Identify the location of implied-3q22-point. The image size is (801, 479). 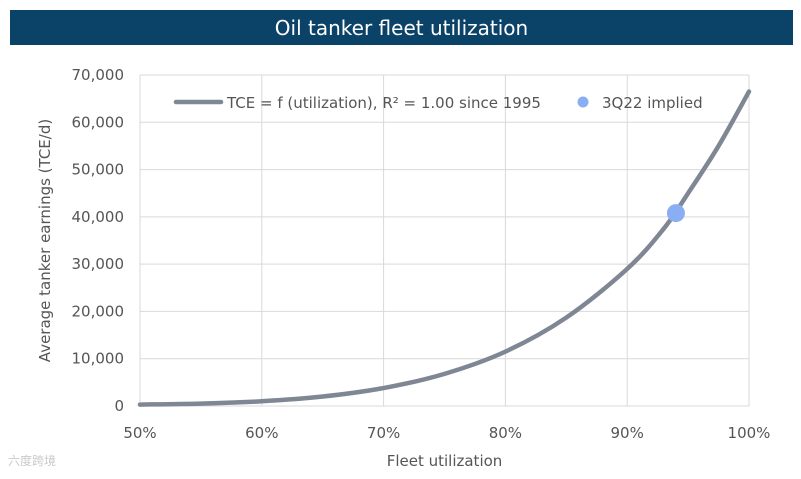
(675, 213).